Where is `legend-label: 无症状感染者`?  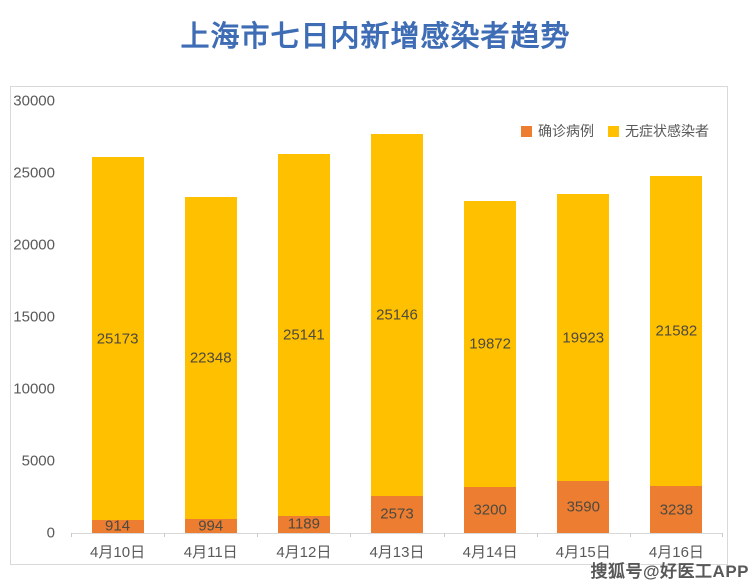 legend-label: 无症状感染者 is located at coordinates (667, 131).